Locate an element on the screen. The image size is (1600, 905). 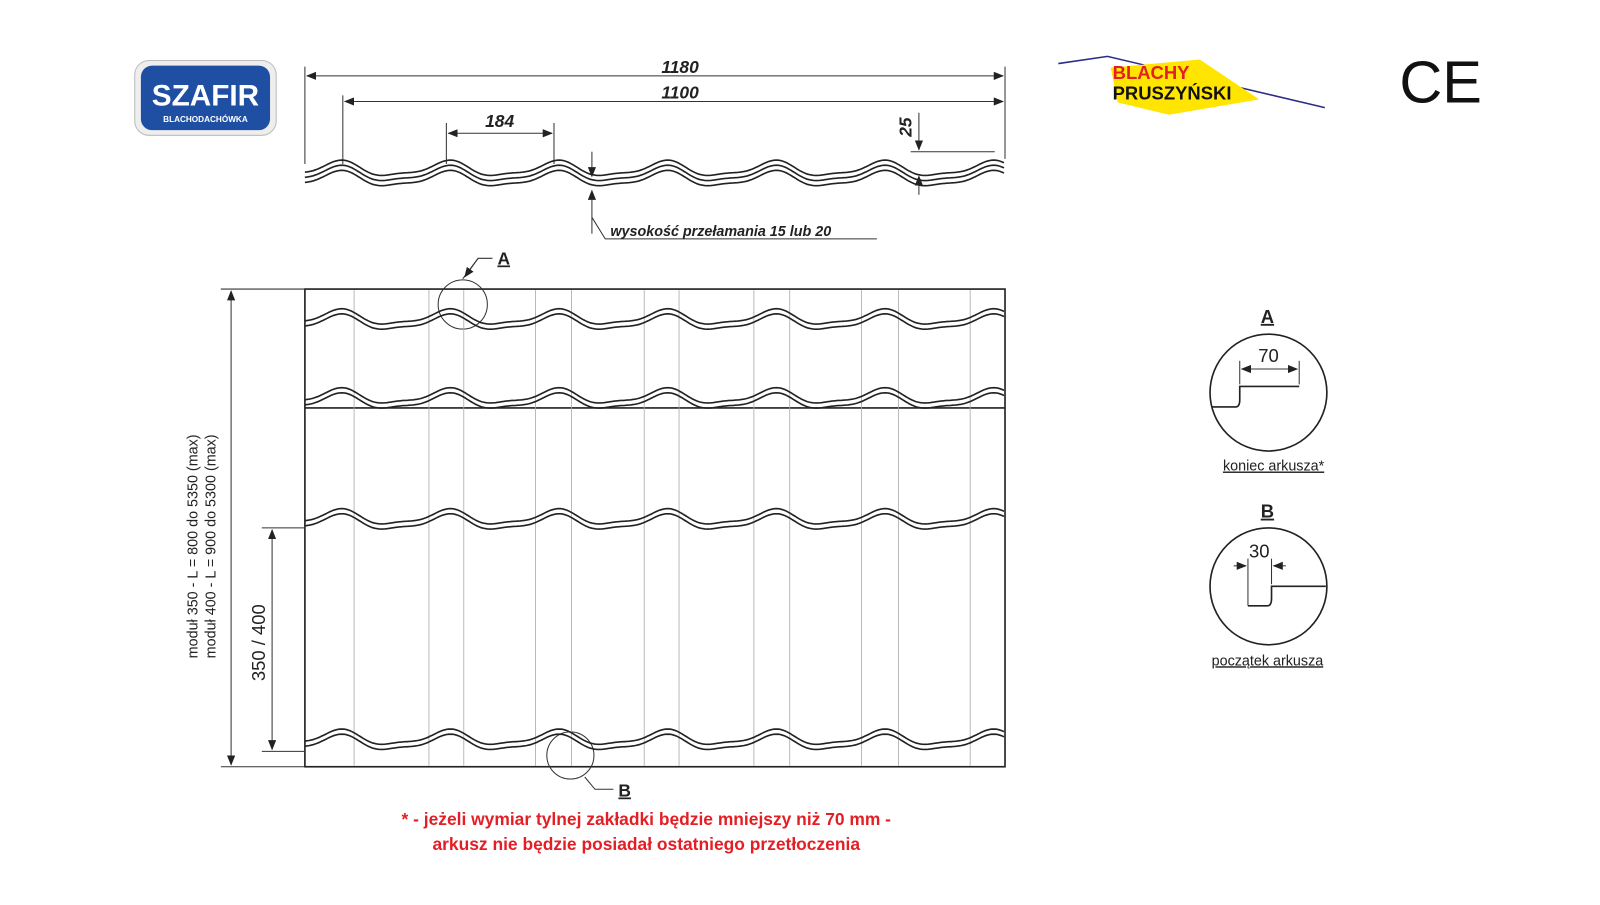
marker-a: A is located at coordinates (503, 258).